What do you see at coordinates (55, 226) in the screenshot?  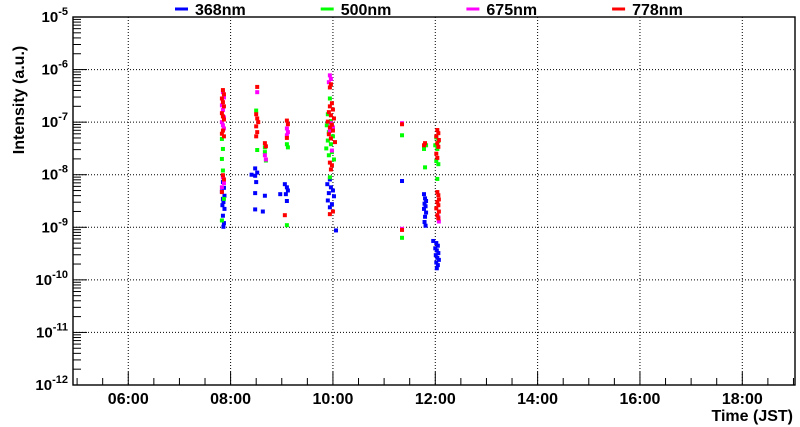 I see `y-tick-label: 10⁻⁹` at bounding box center [55, 226].